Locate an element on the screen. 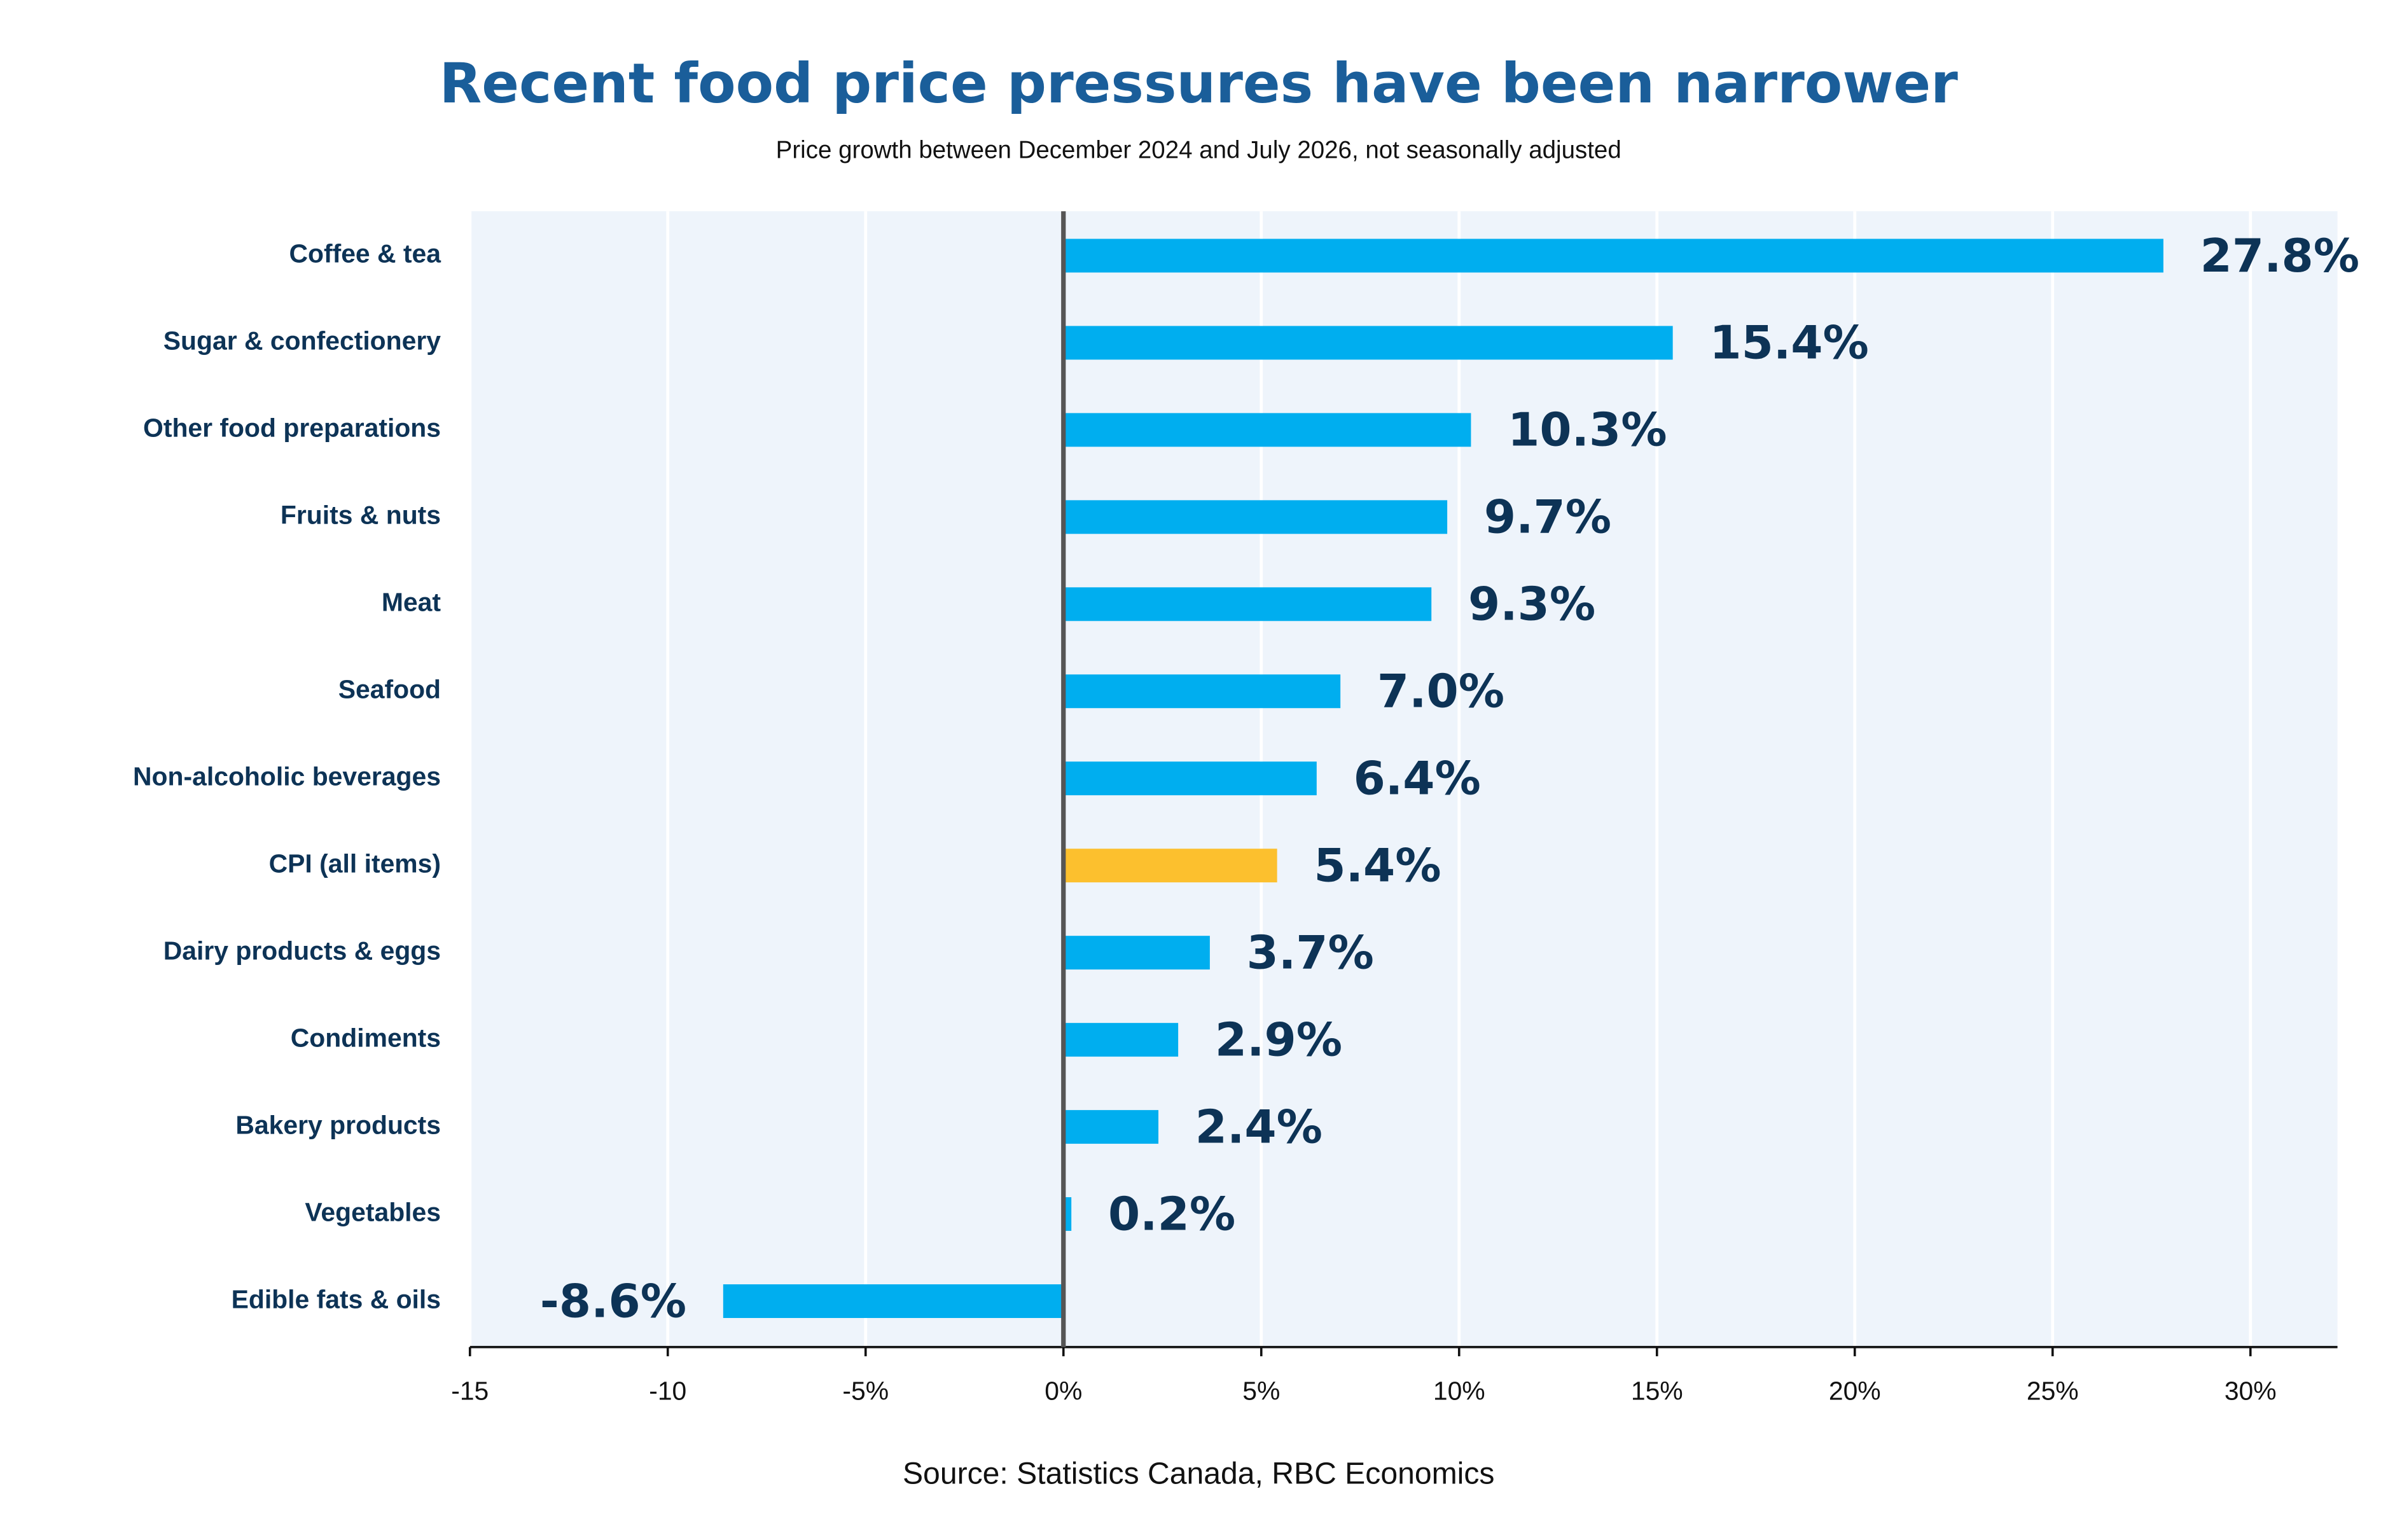 Image resolution: width=2388 pixels, height=1540 pixels. category-label: CPI (all items) is located at coordinates (355, 864).